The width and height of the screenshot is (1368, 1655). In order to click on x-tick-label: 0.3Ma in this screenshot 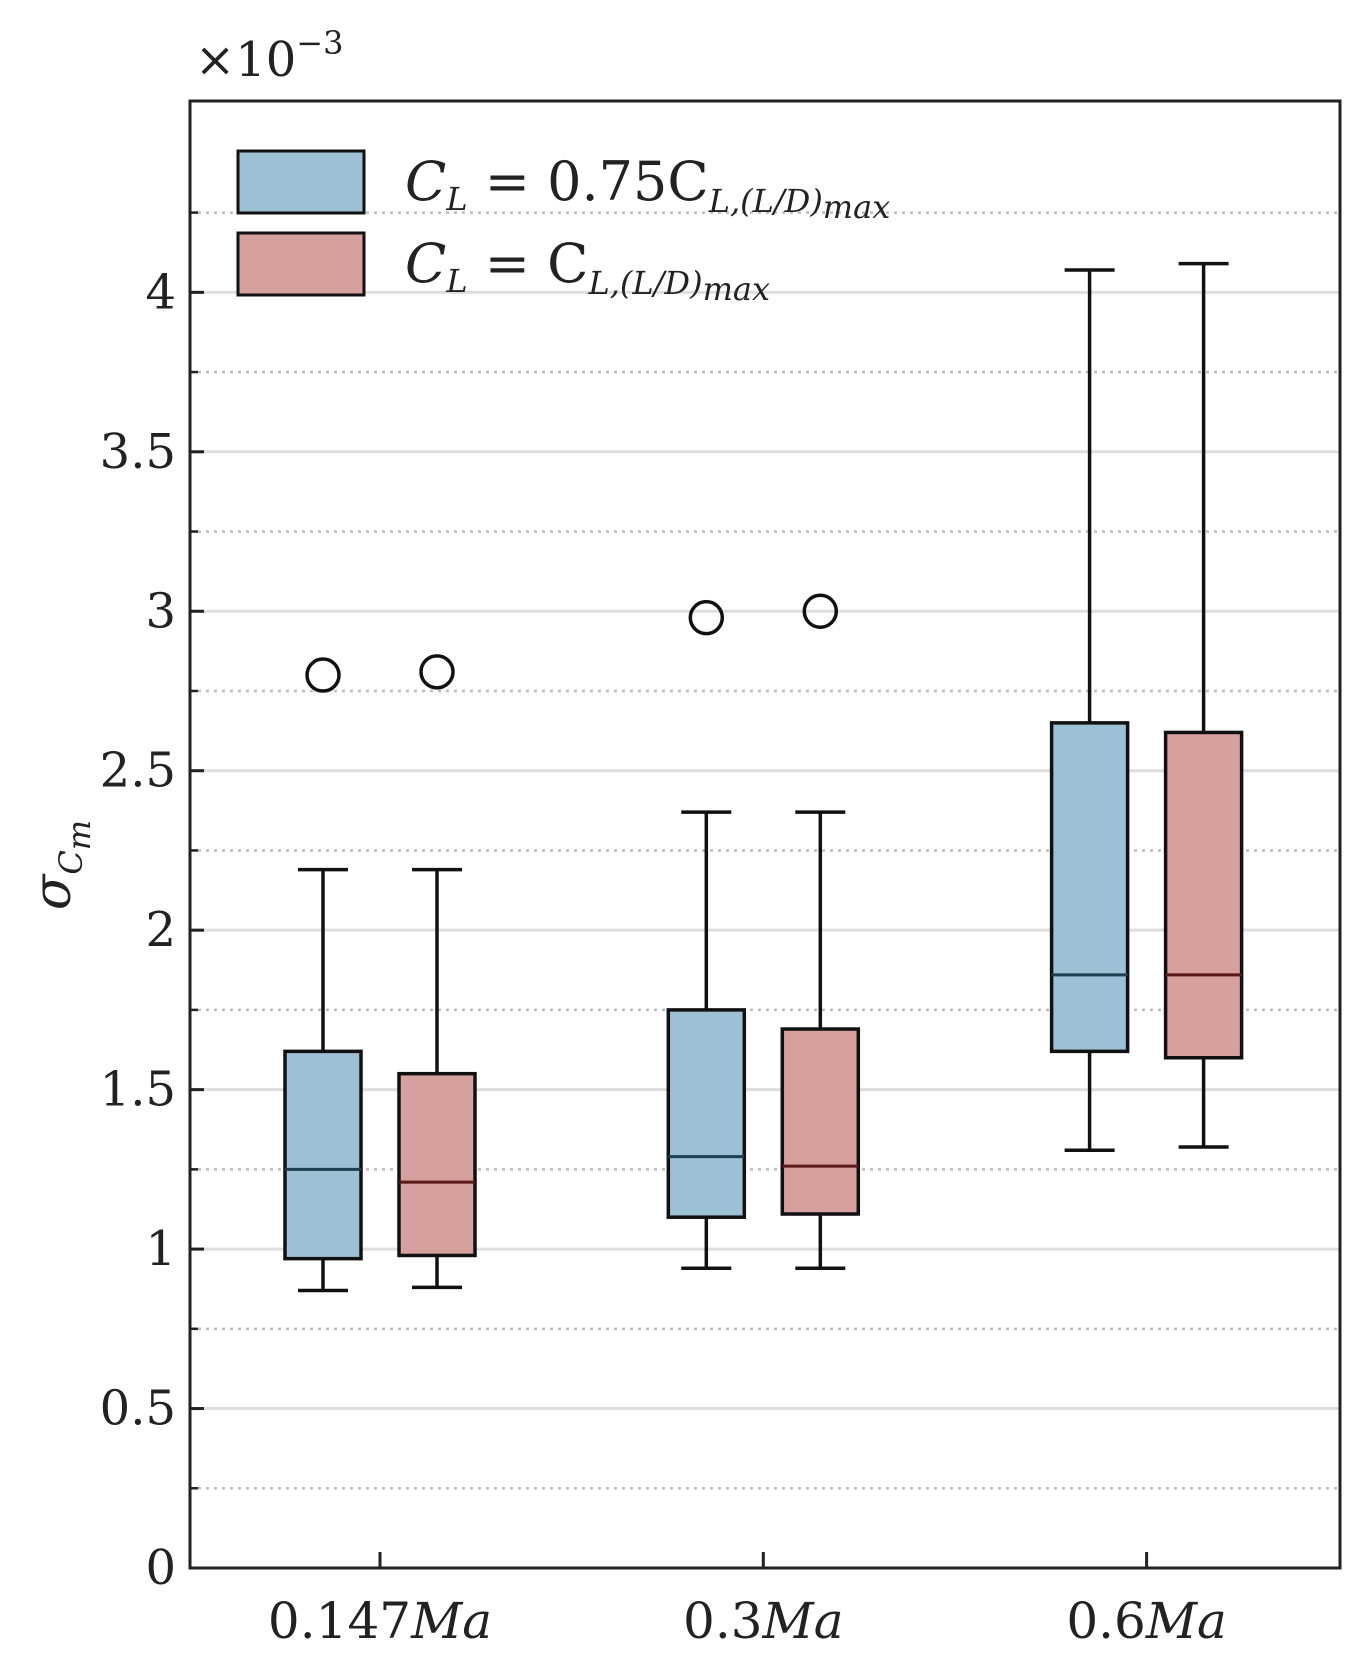, I will do `click(763, 1621)`.